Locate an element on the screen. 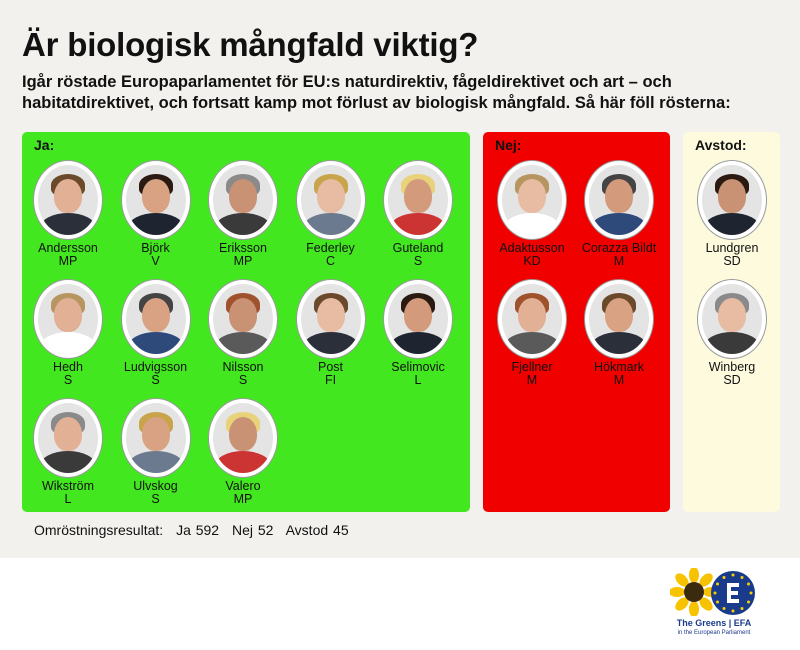 The image size is (800, 650). member-party: FI is located at coordinates (330, 380).